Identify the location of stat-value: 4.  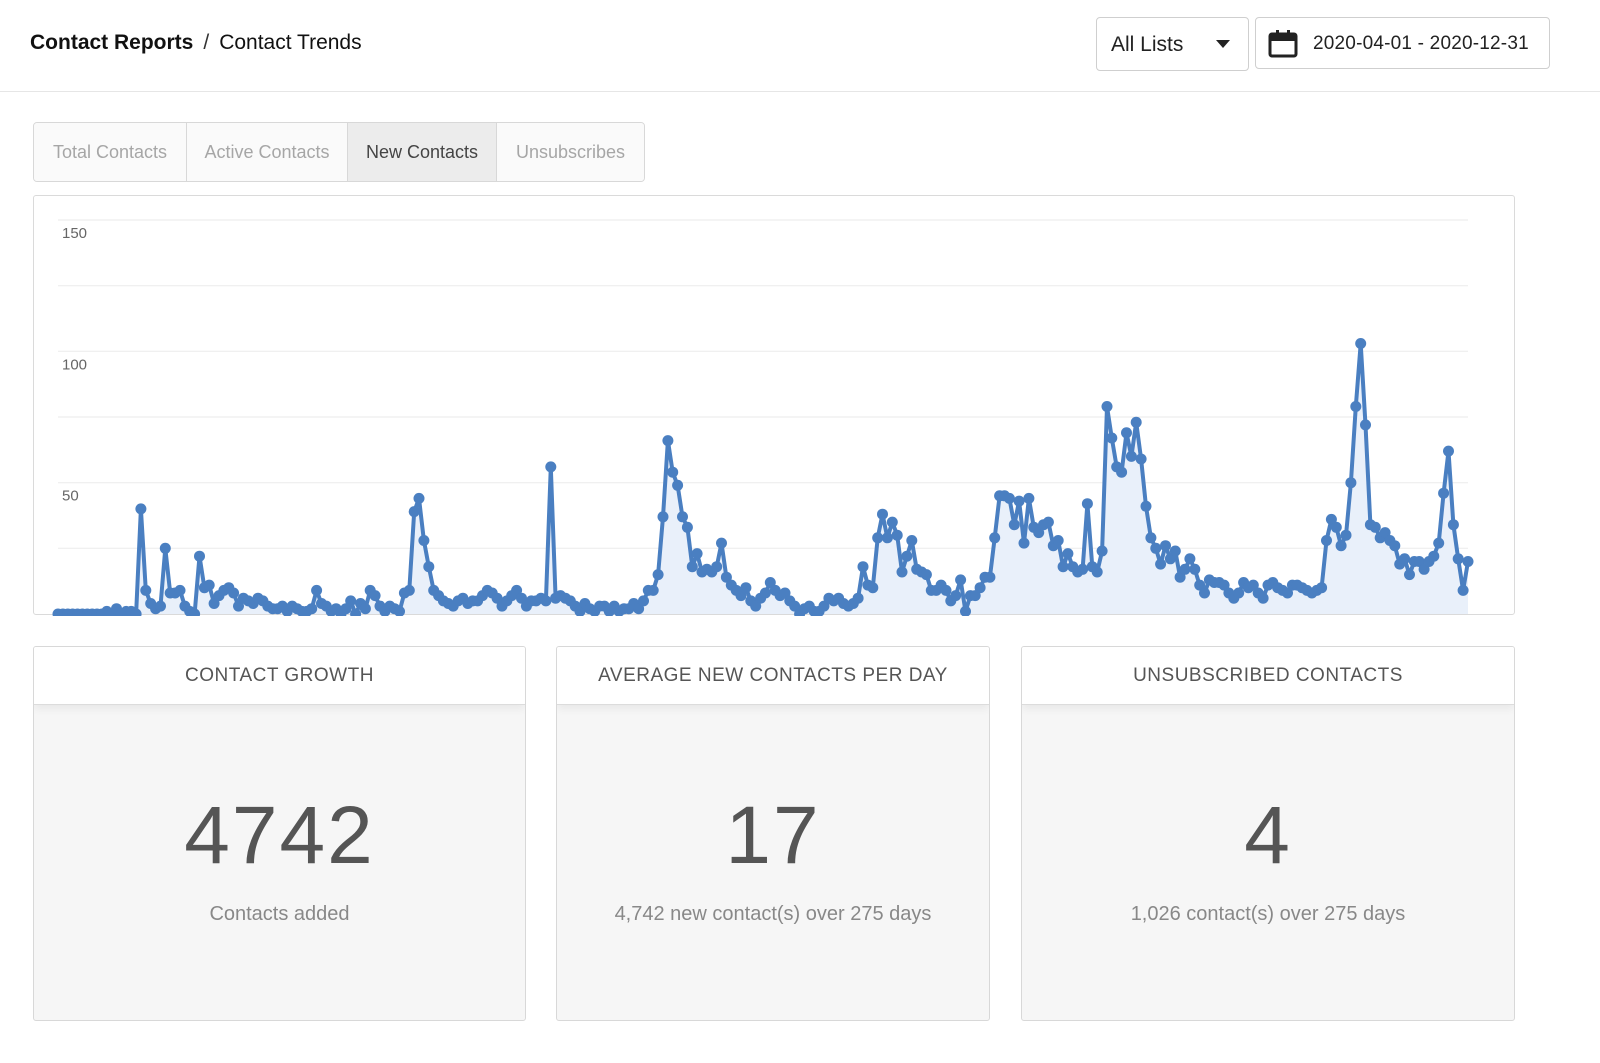
(1268, 835).